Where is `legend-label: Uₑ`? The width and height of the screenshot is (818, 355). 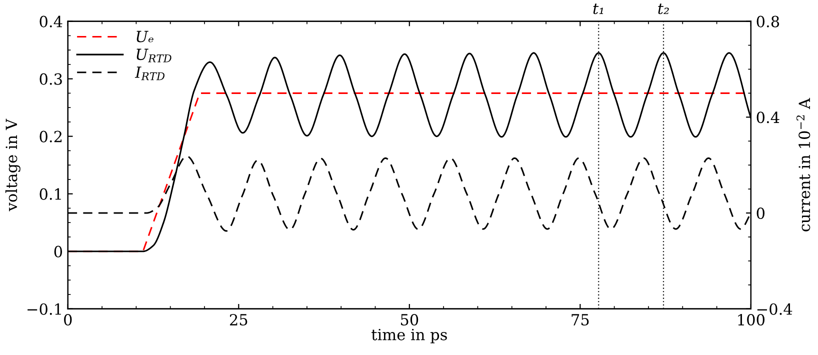
legend-label: Uₑ is located at coordinates (145, 36).